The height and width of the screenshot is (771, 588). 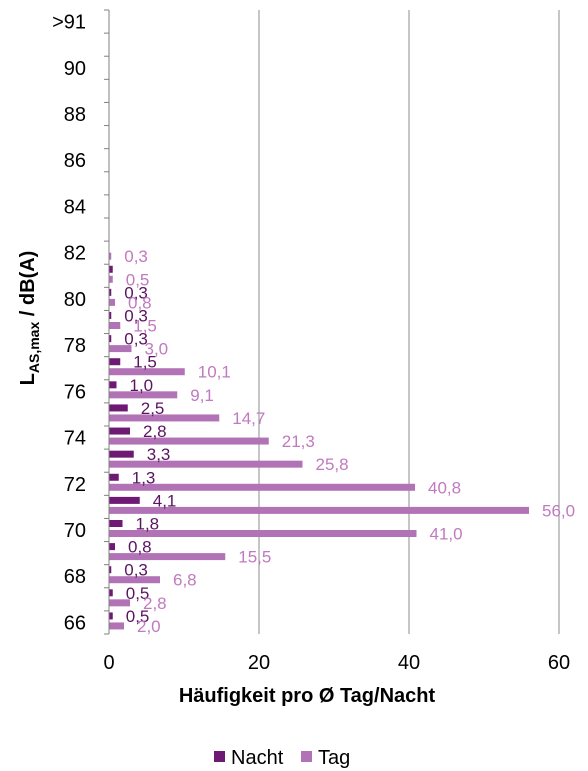 I want to click on y-tick-label: 76, so click(x=75, y=392).